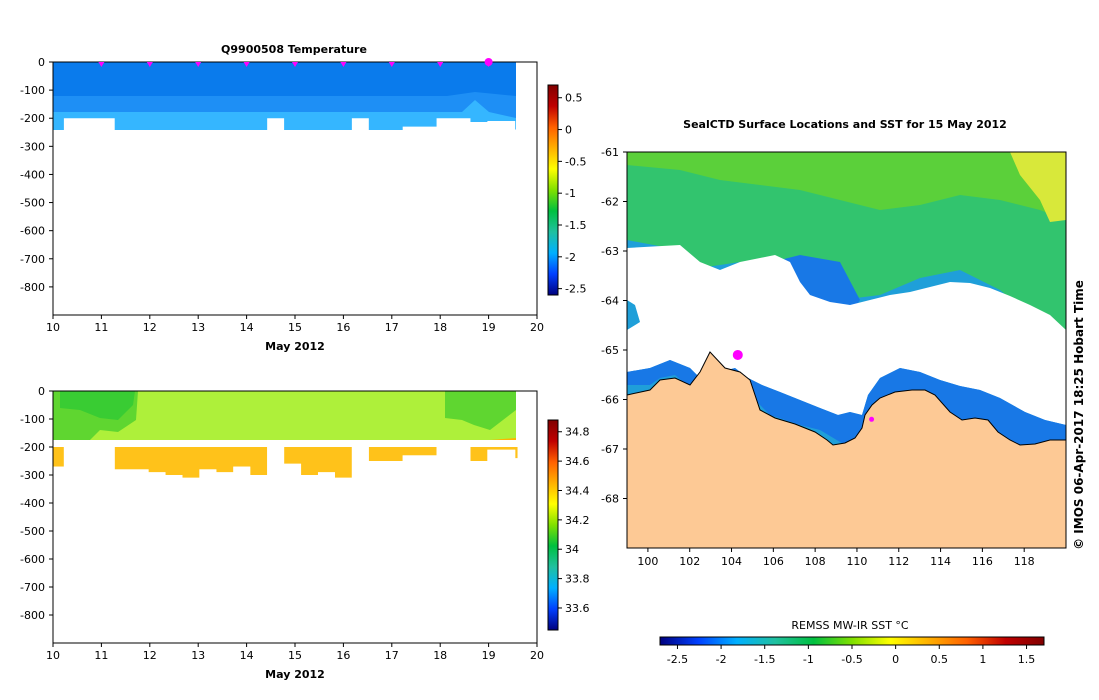 The width and height of the screenshot is (1099, 700). What do you see at coordinates (610, 499) in the screenshot?
I see `sst-map-ytick-label: -68` at bounding box center [610, 499].